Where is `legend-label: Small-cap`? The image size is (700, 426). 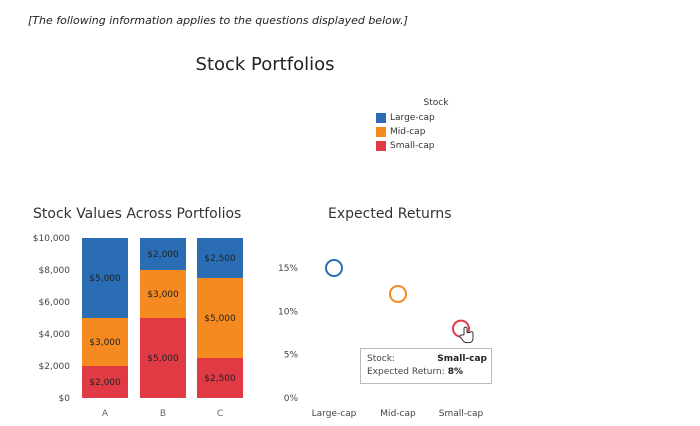
legend-label: Small-cap is located at coordinates (412, 146).